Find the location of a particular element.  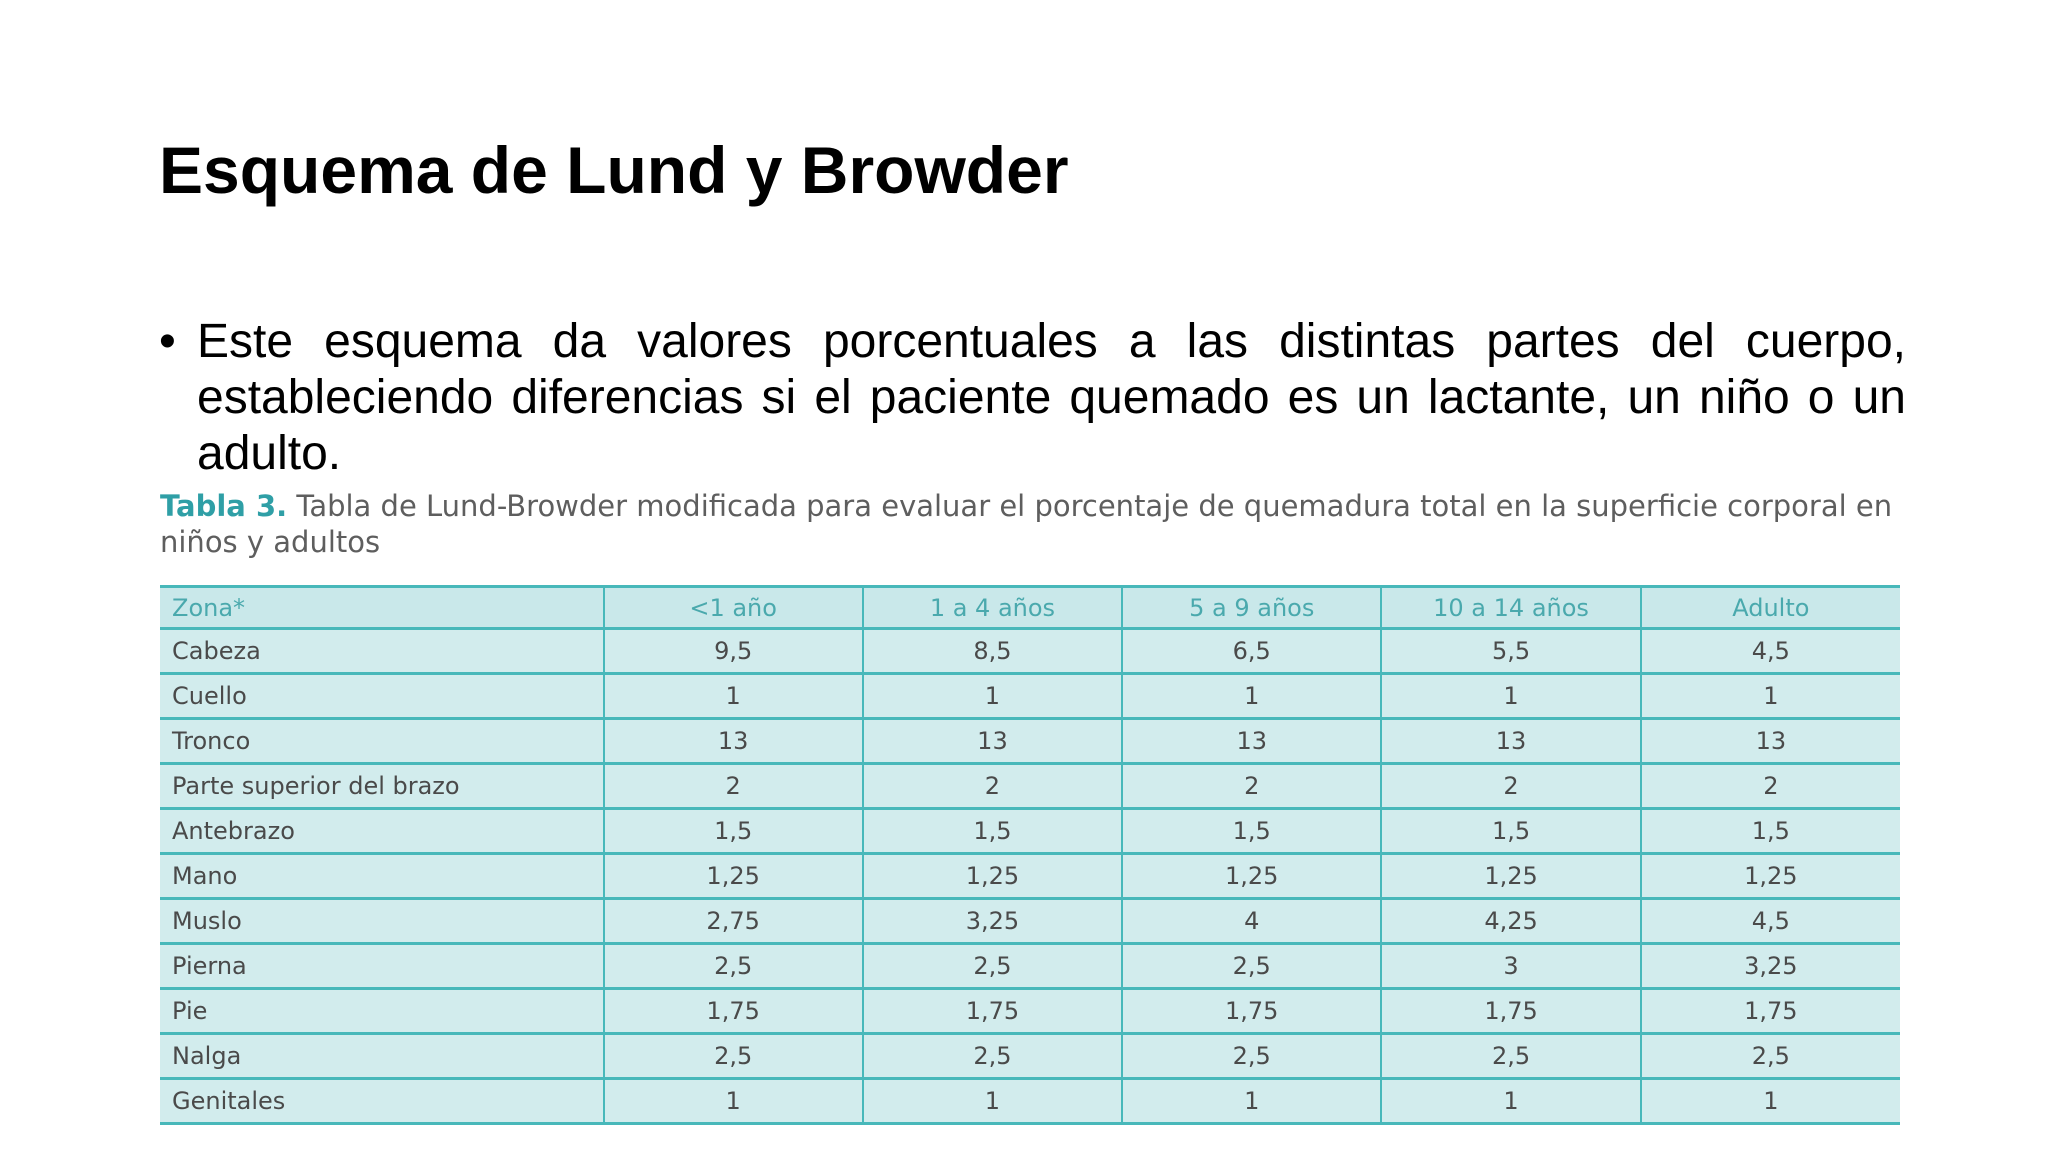

row-label: Nalga is located at coordinates (382, 1056).